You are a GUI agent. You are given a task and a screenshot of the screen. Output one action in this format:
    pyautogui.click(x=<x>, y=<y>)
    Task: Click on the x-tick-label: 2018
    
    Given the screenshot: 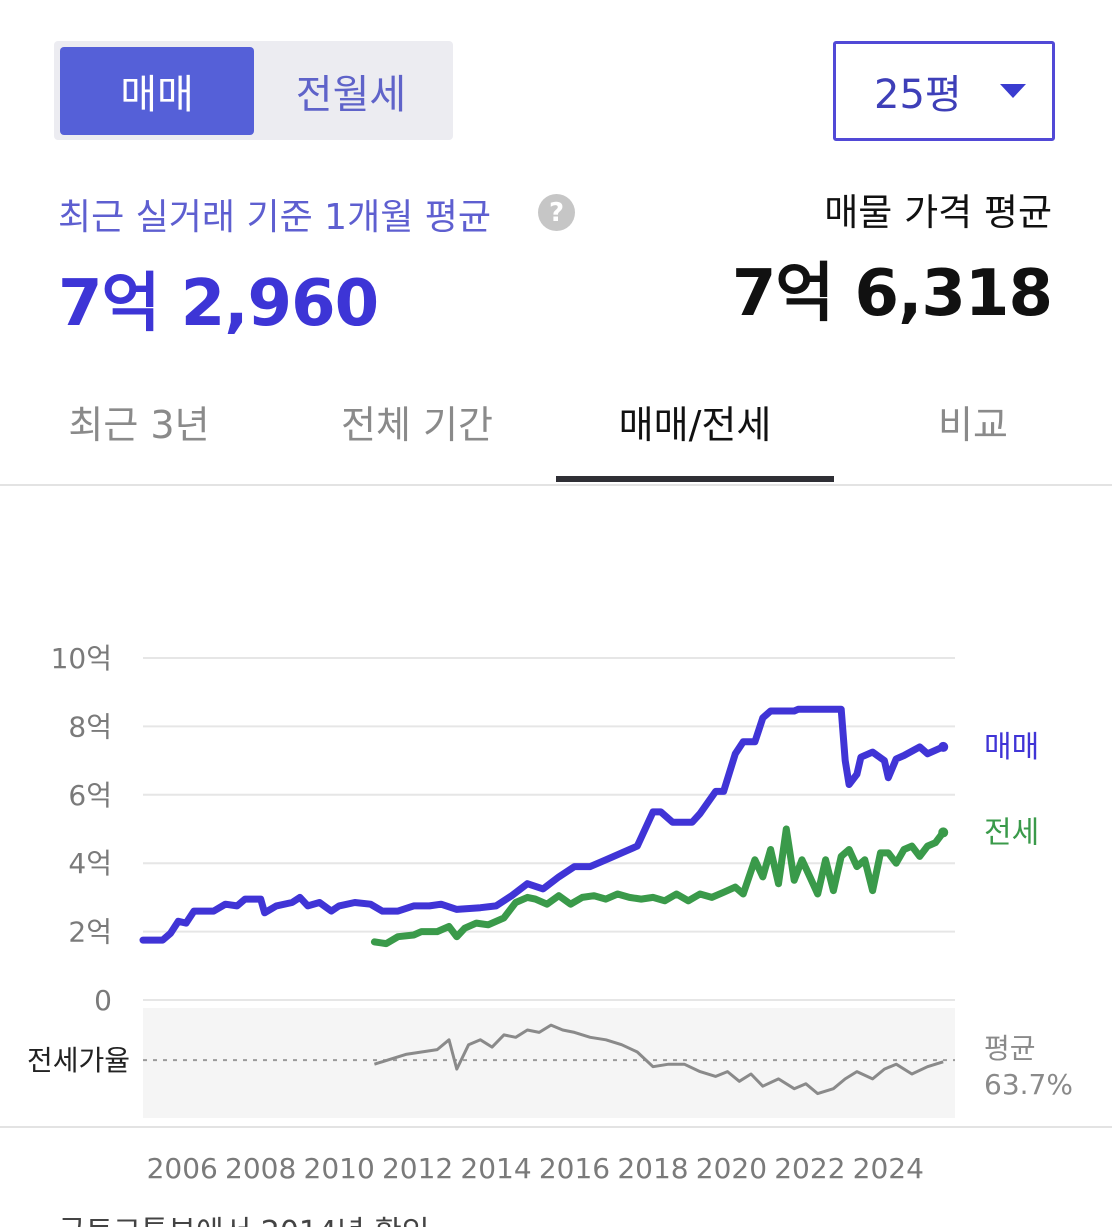 What is the action you would take?
    pyautogui.click(x=652, y=1168)
    